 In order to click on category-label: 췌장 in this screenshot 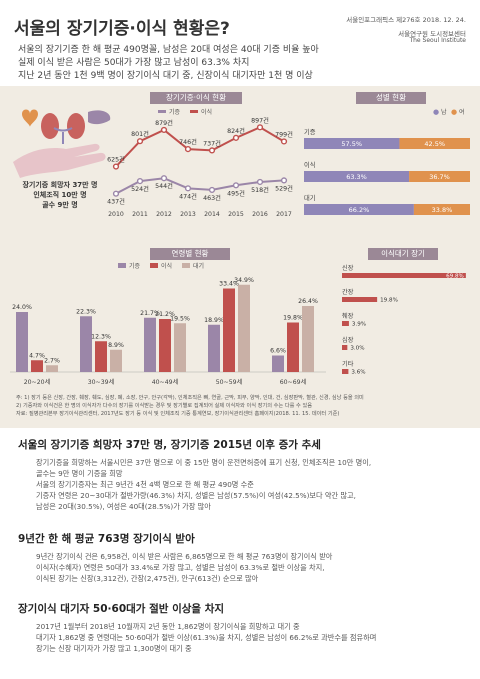, I will do `click(348, 316)`.